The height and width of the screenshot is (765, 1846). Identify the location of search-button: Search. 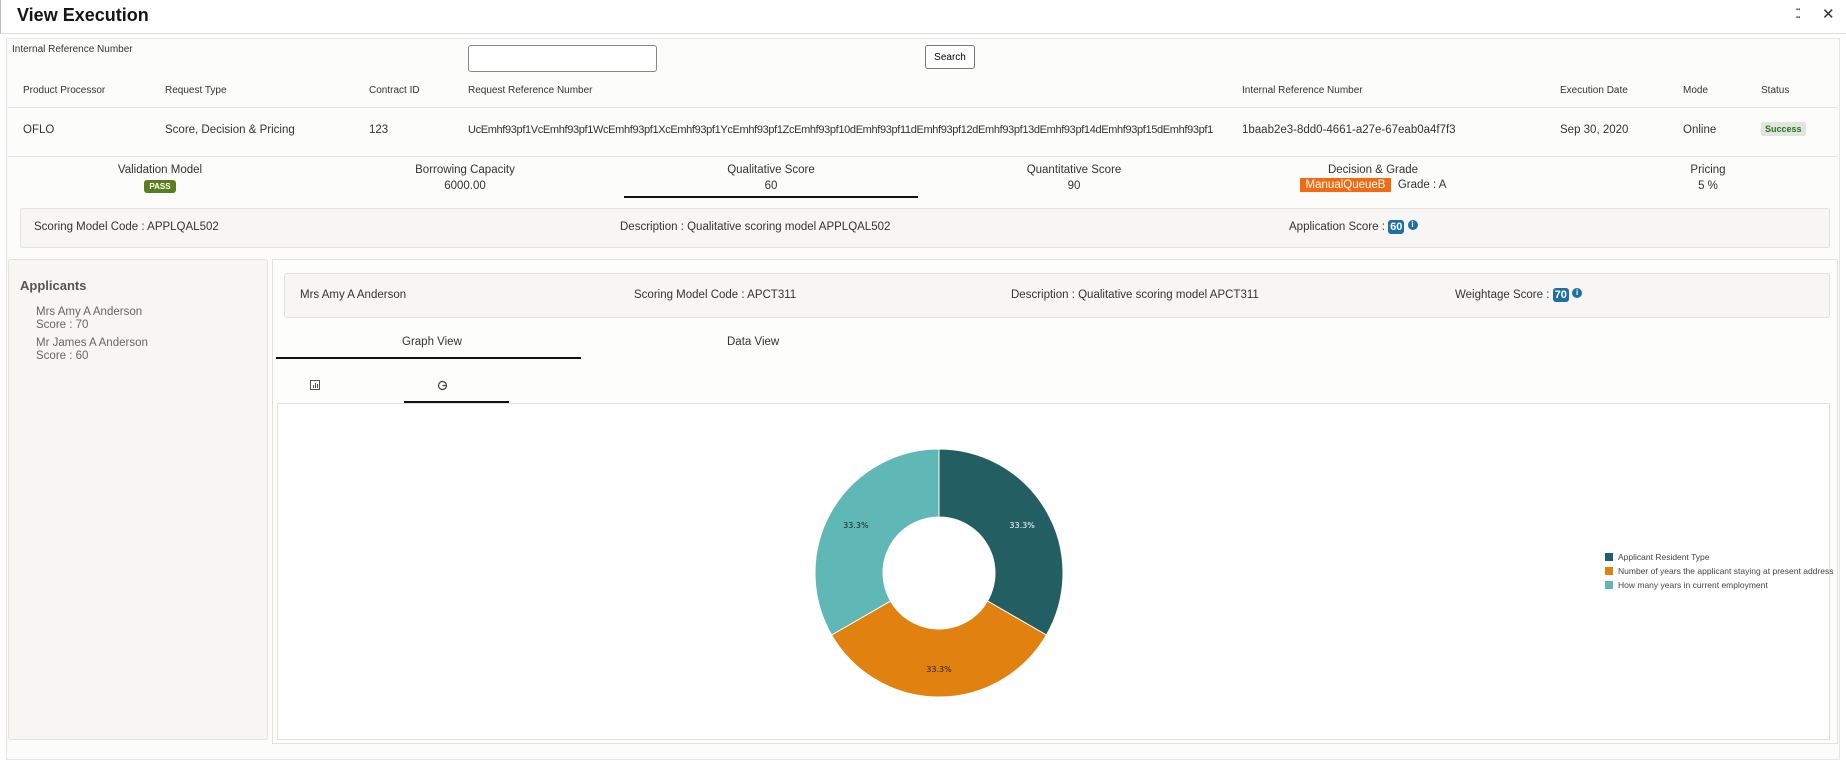
(950, 57).